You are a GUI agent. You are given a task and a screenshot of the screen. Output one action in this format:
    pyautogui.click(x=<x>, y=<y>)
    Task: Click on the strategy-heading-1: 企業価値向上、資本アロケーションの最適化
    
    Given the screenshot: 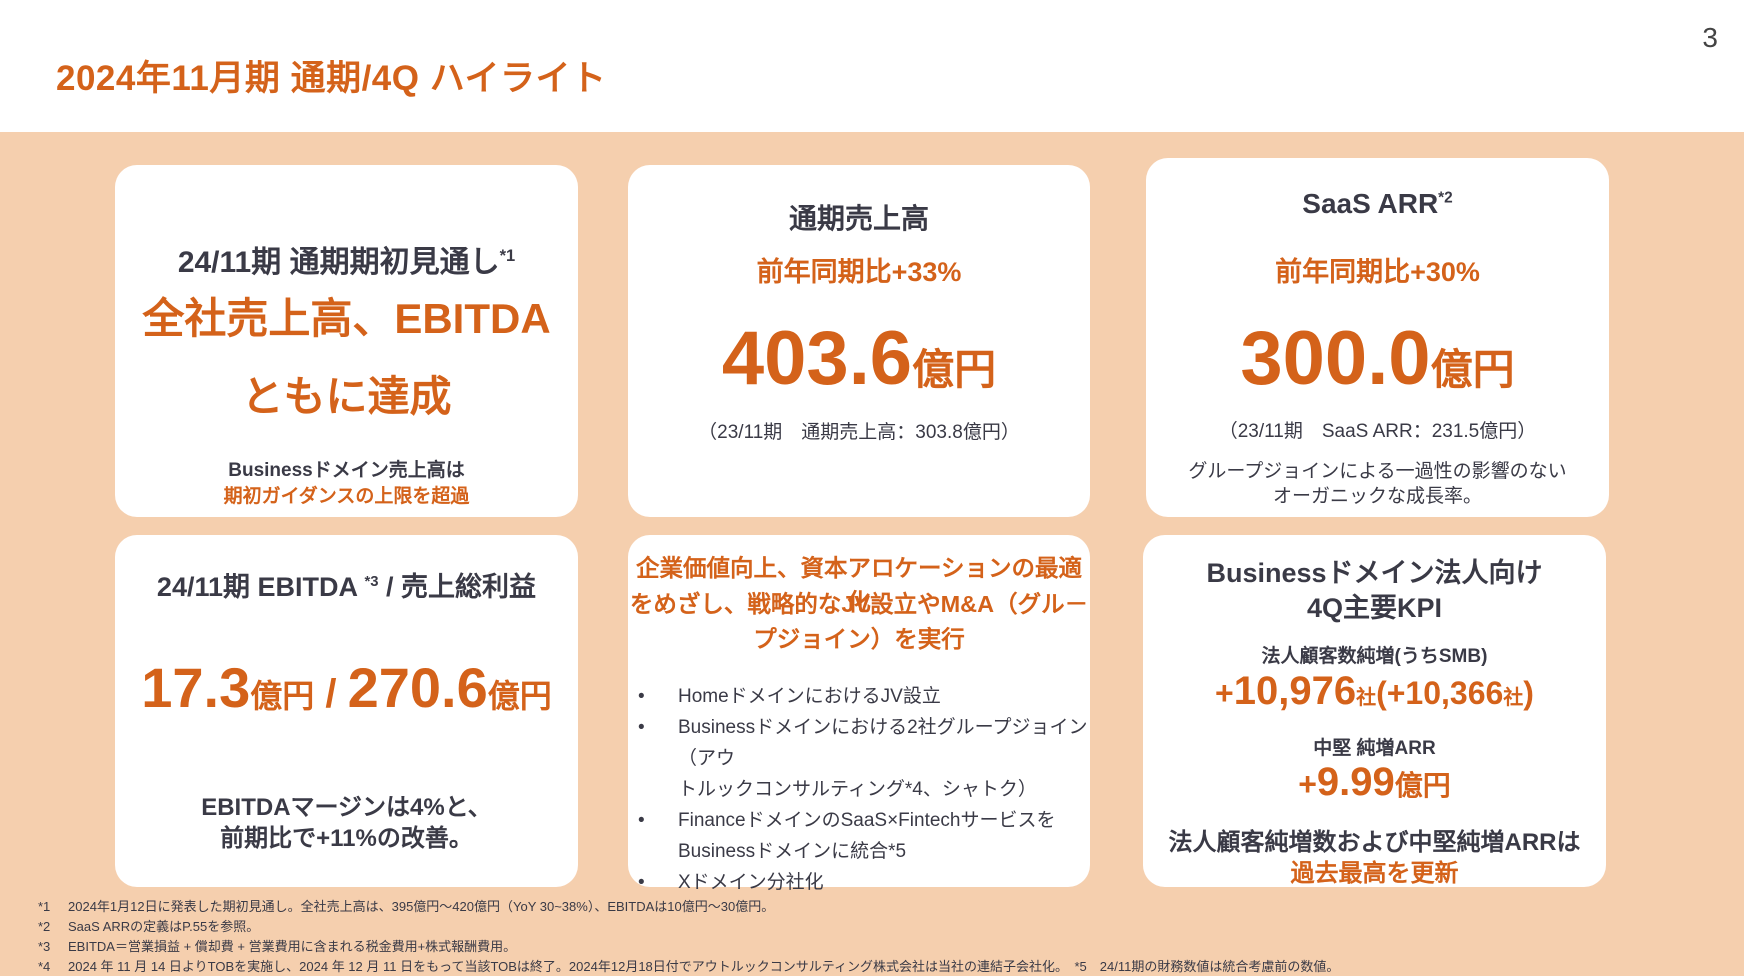 What is the action you would take?
    pyautogui.click(x=859, y=585)
    